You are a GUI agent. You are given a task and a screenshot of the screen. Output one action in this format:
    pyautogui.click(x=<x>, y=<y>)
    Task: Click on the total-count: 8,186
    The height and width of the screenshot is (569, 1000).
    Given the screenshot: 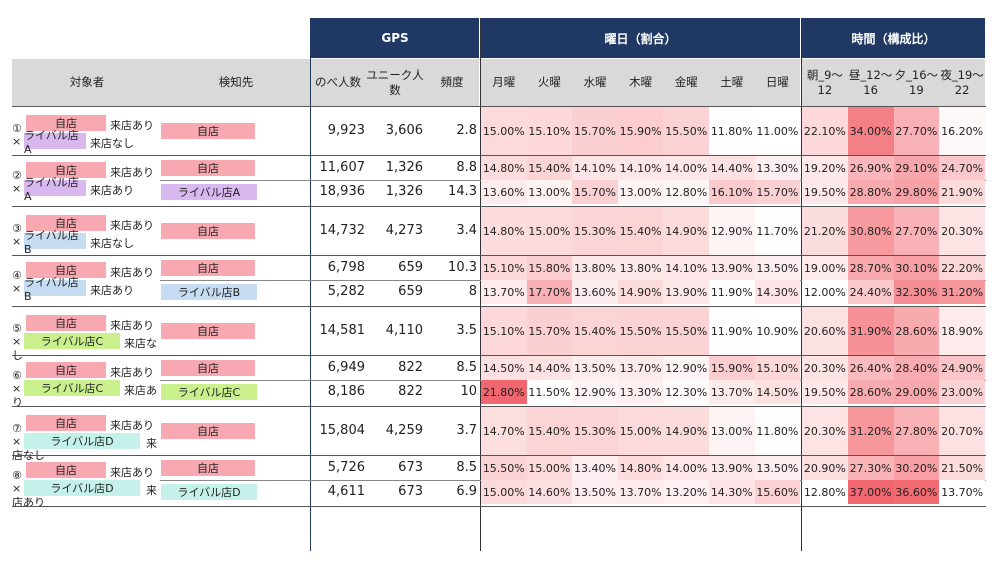 What is the action you would take?
    pyautogui.click(x=346, y=391)
    